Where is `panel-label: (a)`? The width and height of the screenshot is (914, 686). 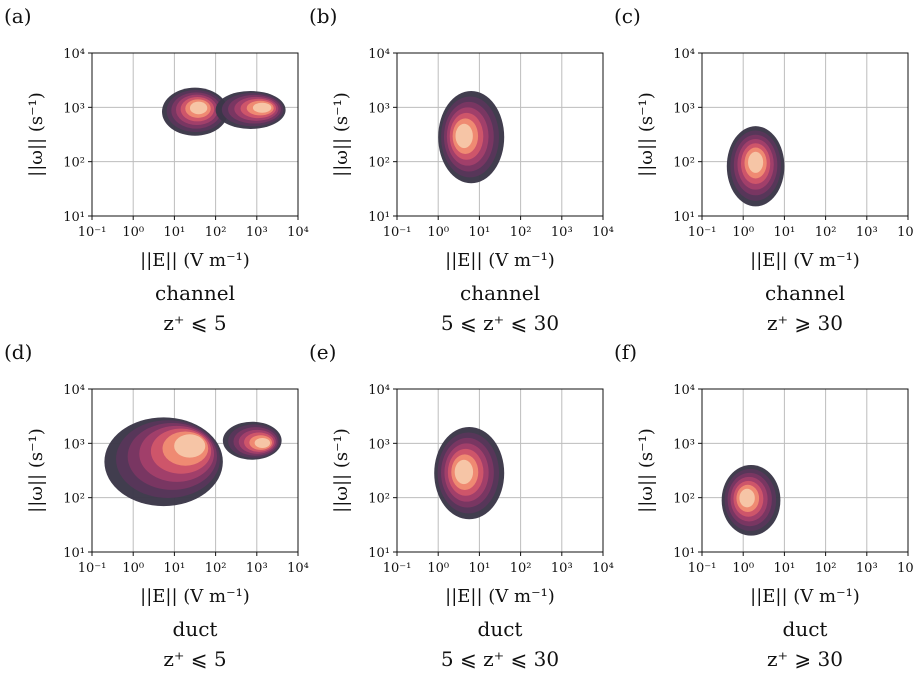
panel-label: (a) is located at coordinates (18, 16).